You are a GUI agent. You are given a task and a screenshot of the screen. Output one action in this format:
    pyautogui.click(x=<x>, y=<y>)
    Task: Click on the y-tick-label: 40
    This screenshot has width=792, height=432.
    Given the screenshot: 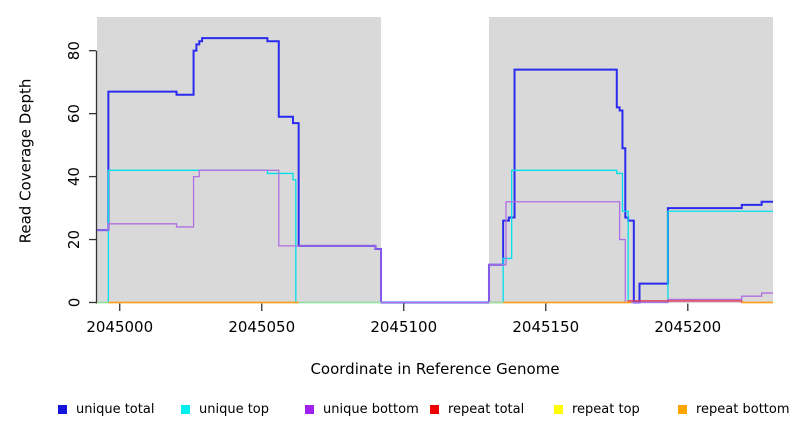 What is the action you would take?
    pyautogui.click(x=74, y=176)
    